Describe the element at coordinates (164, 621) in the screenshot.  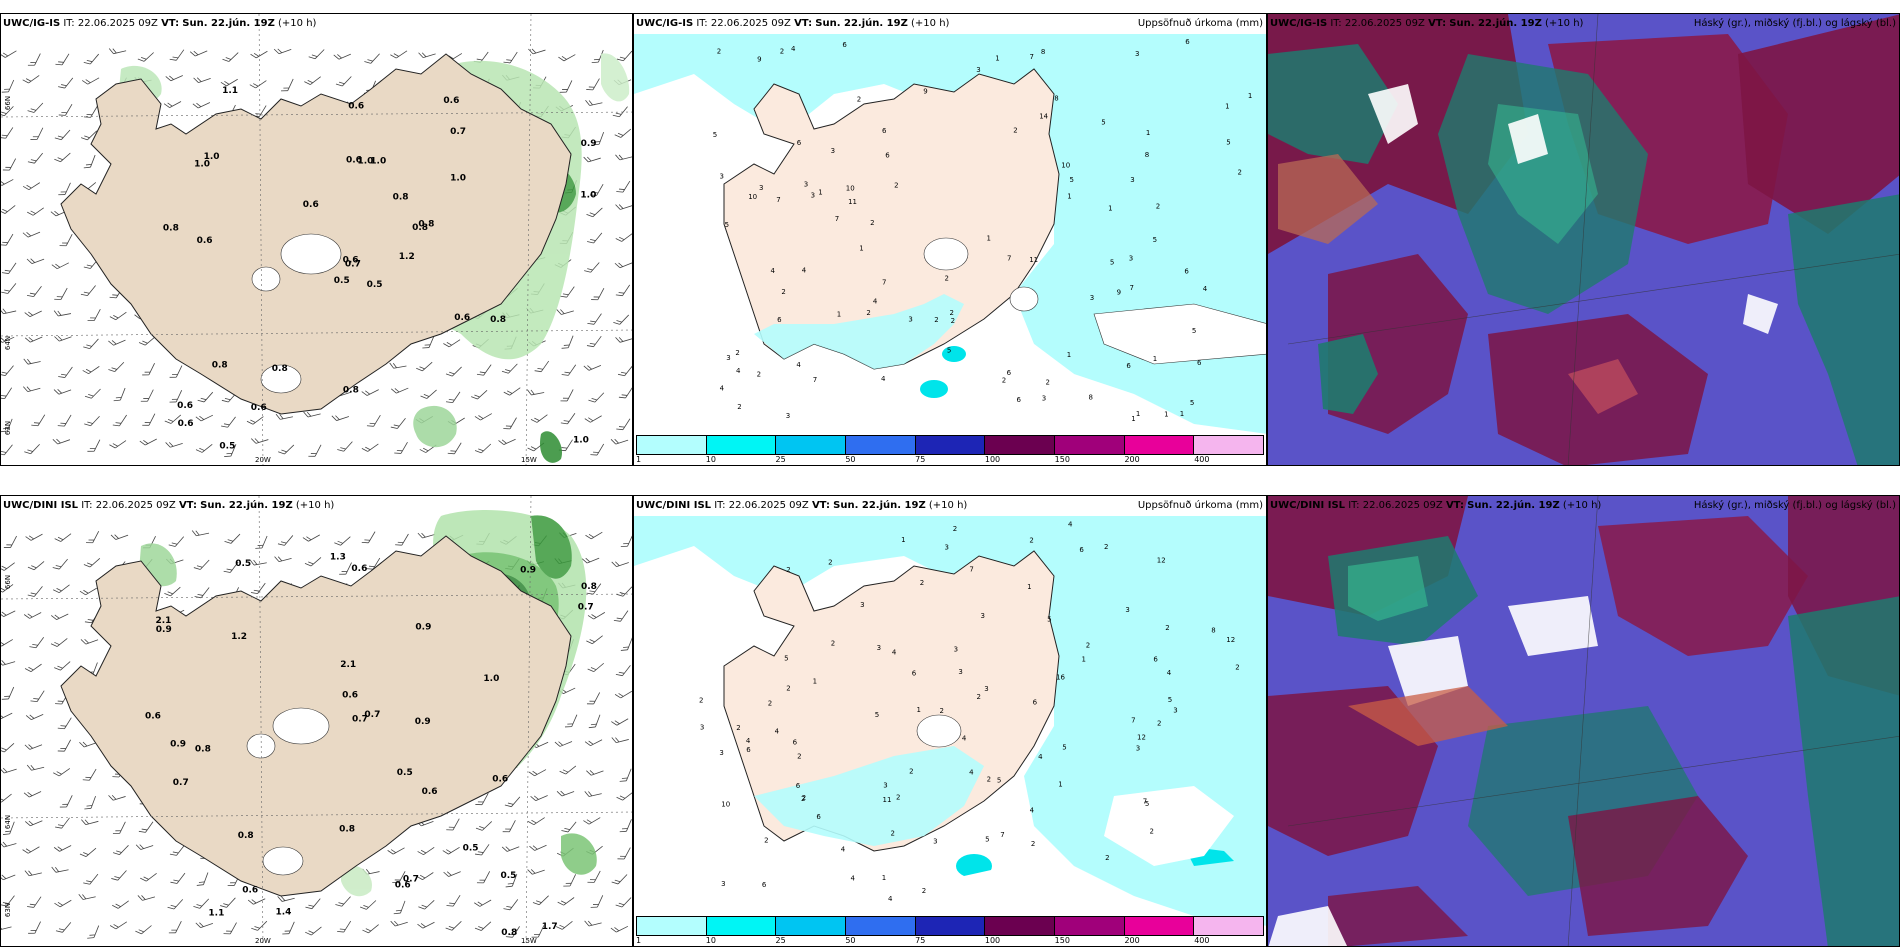
I see `value-label: 2.1` at that location.